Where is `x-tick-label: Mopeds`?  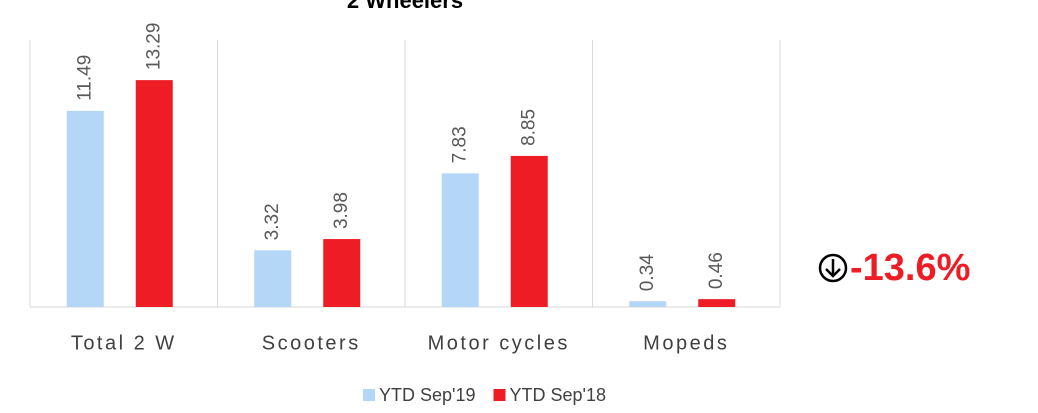
x-tick-label: Mopeds is located at coordinates (686, 343).